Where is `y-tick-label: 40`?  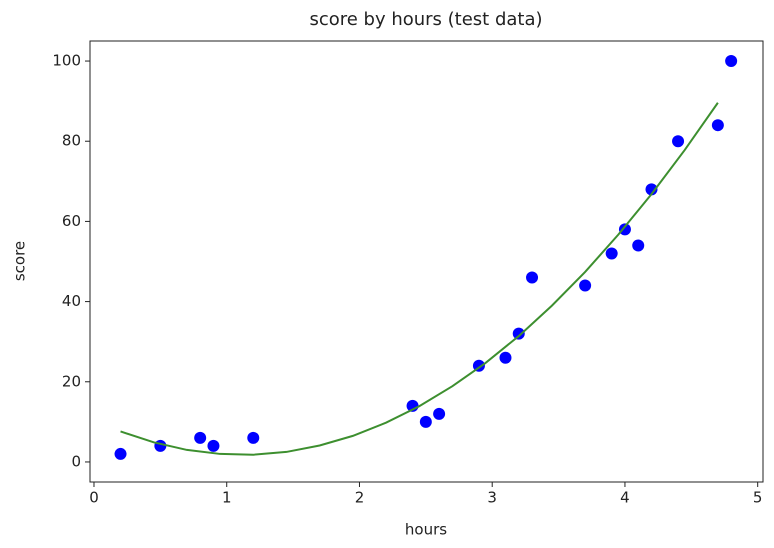 y-tick-label: 40 is located at coordinates (71, 301).